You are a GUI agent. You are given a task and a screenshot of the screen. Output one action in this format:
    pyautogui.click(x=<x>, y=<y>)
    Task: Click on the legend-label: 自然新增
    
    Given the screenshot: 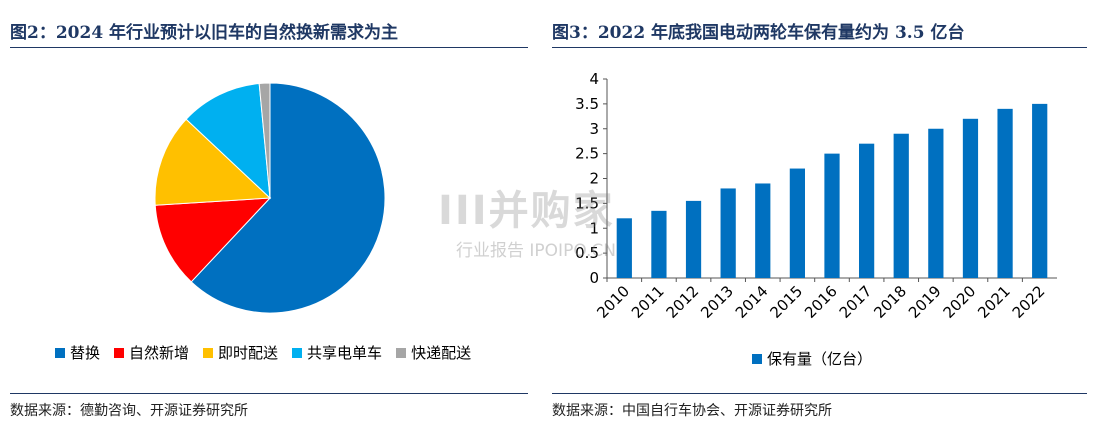 What is the action you would take?
    pyautogui.click(x=159, y=353)
    